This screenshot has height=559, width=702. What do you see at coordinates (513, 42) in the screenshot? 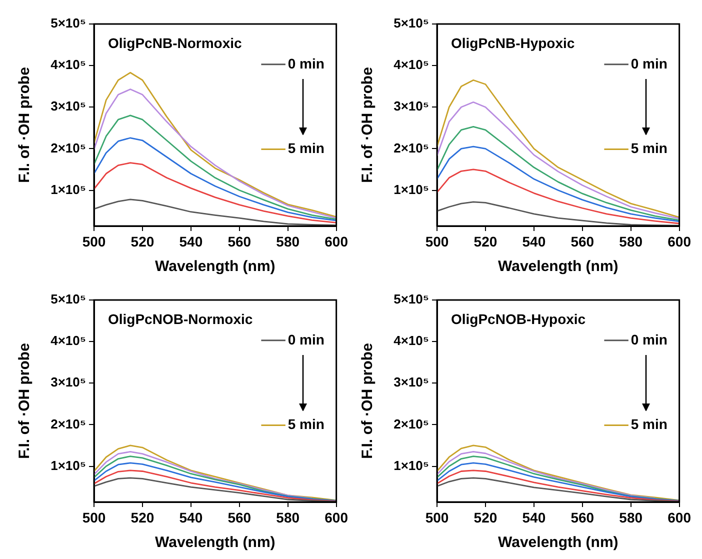
I see `text: OligPcNB-Hypoxic` at bounding box center [513, 42].